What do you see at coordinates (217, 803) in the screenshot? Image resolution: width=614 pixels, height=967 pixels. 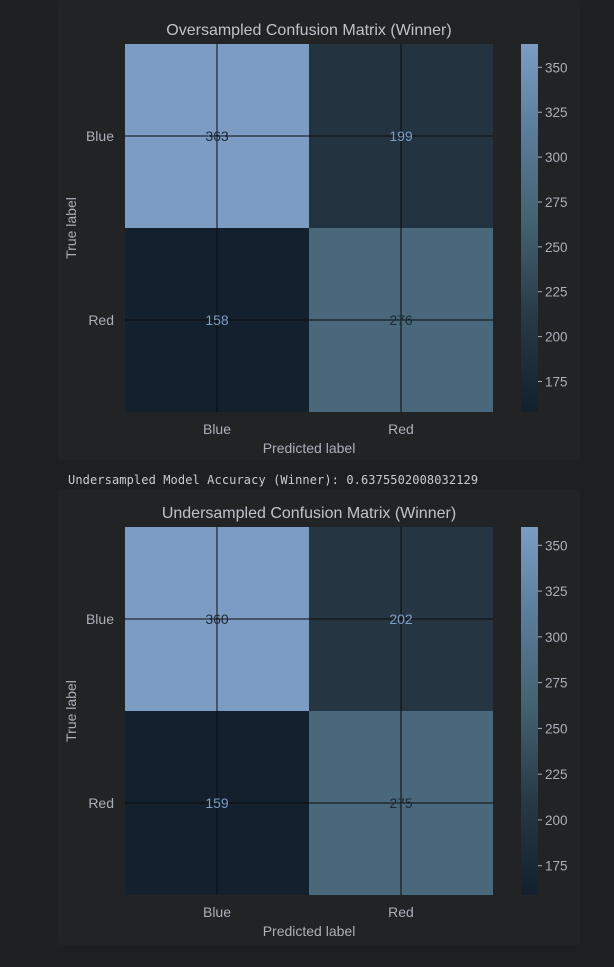 I see `undersampled-value-label-red-blue: 159` at bounding box center [217, 803].